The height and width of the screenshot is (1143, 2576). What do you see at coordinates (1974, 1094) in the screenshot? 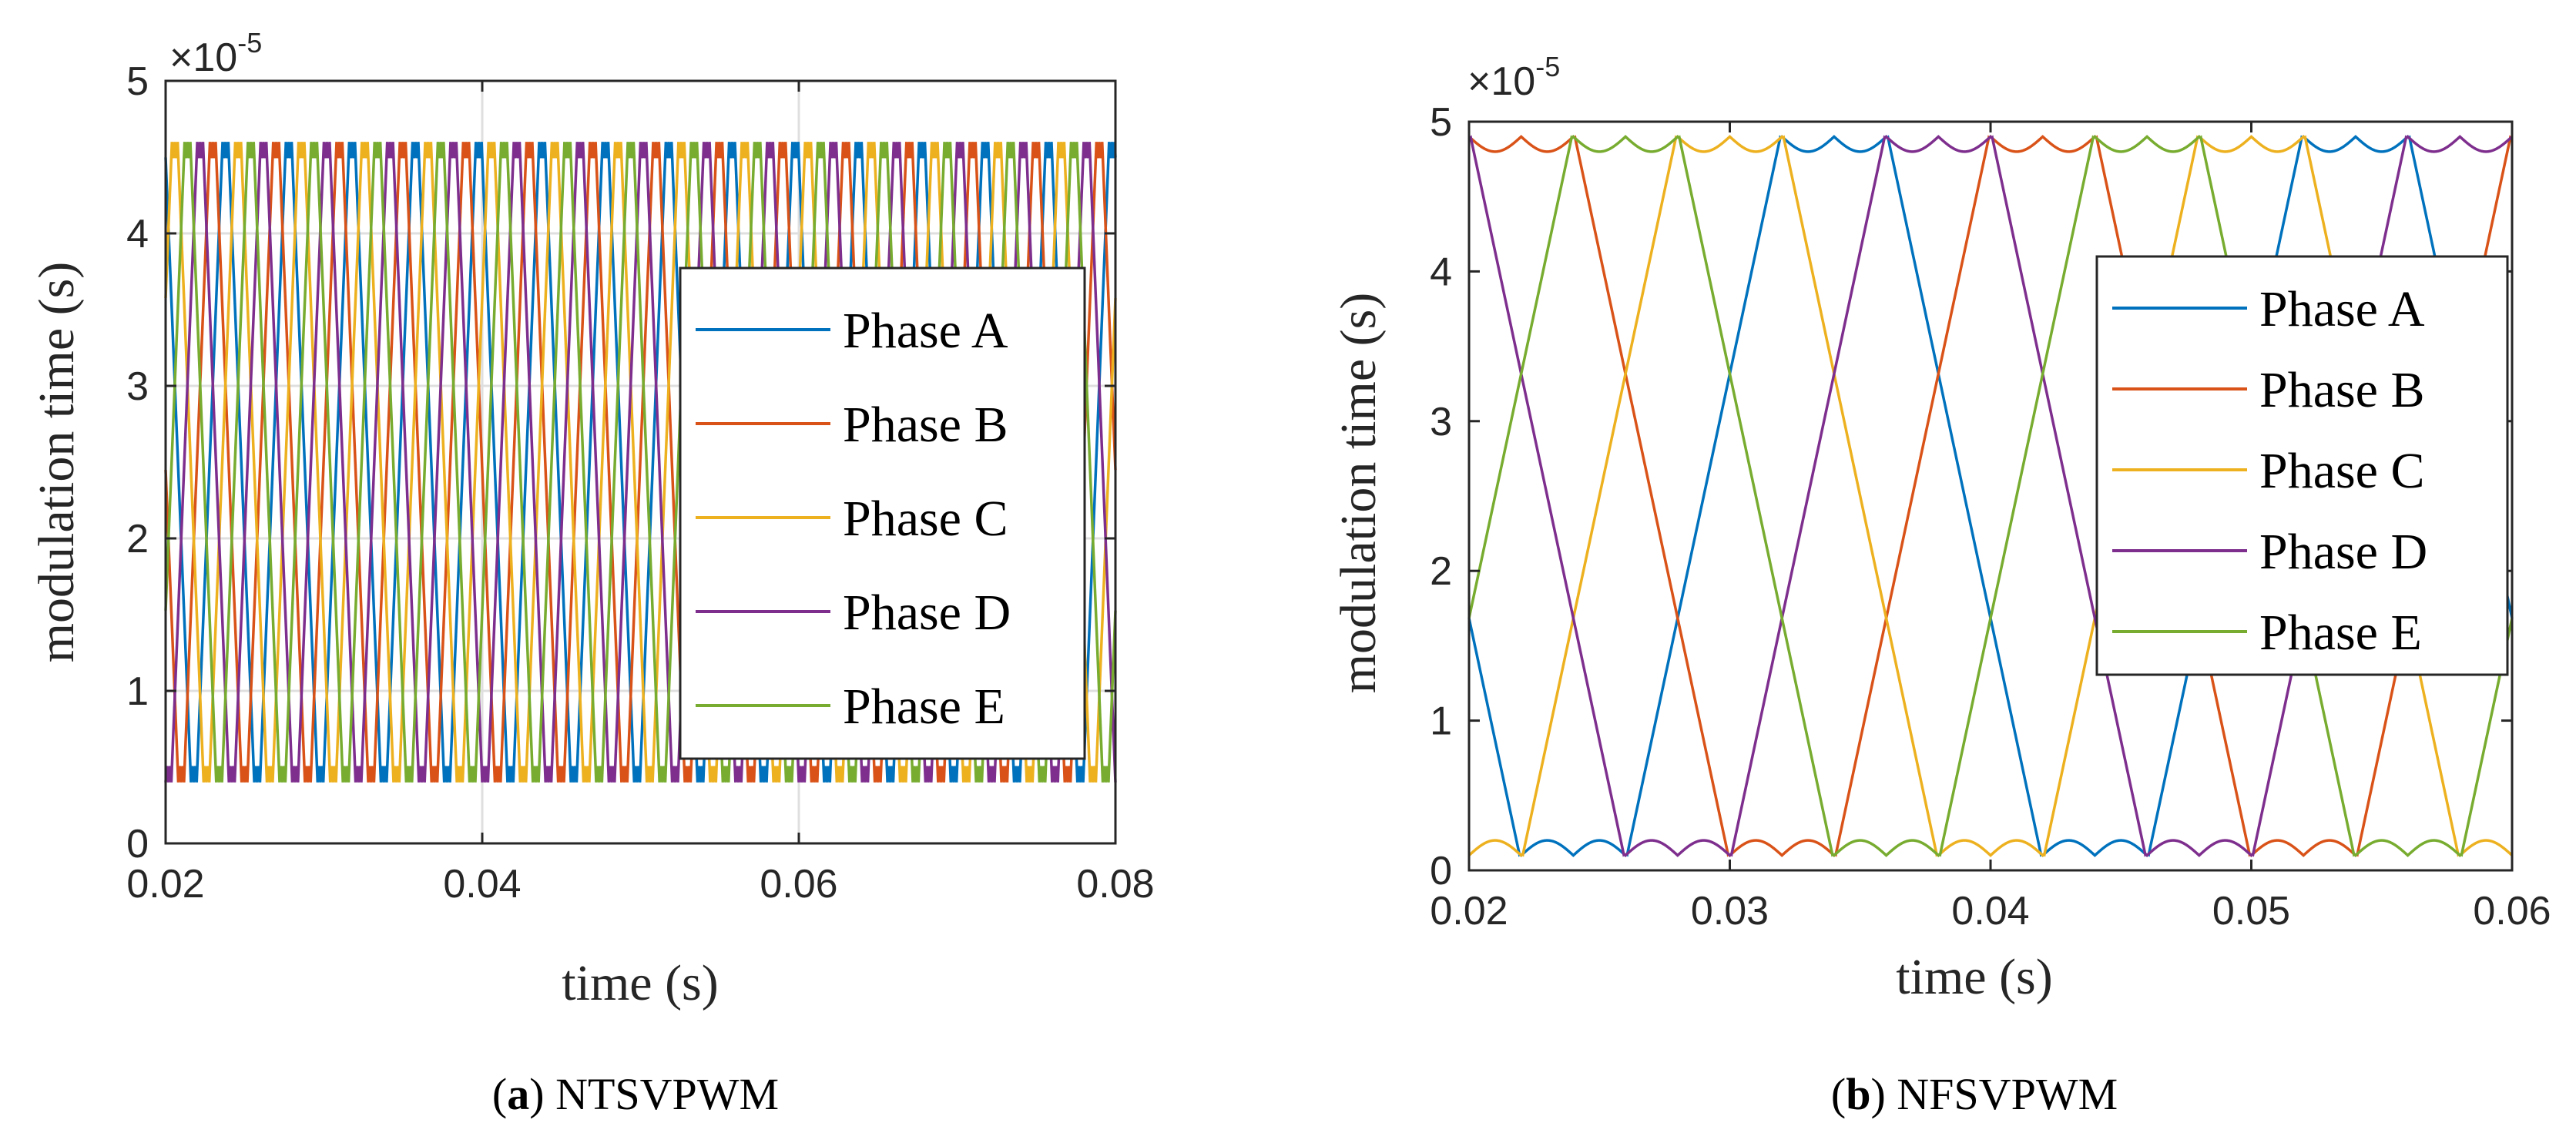
I see `caption-b: (b) NFSVPWM` at bounding box center [1974, 1094].